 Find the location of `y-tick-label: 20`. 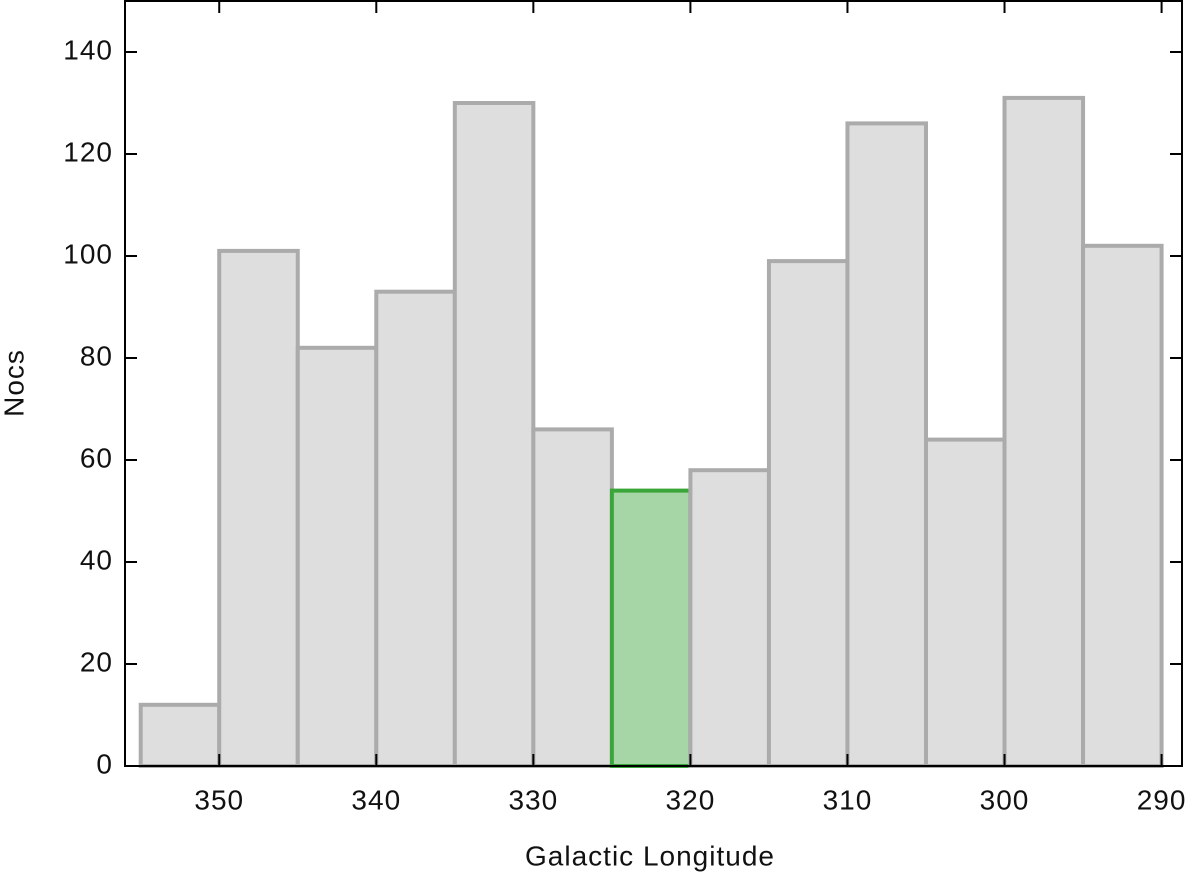

y-tick-label: 20 is located at coordinates (96, 661).